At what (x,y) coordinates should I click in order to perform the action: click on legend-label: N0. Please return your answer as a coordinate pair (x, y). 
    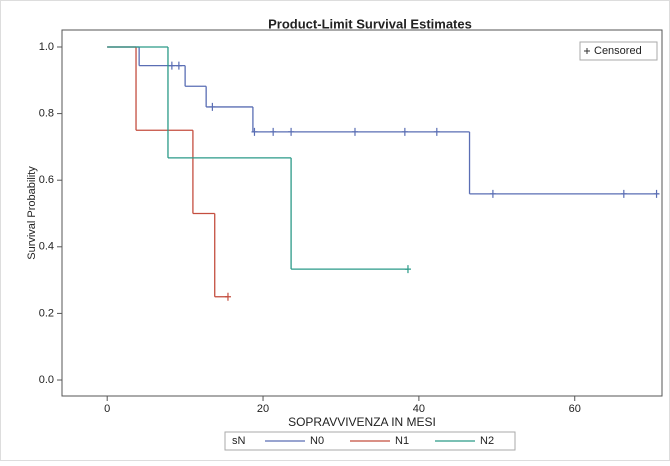
    Looking at the image, I should click on (317, 441).